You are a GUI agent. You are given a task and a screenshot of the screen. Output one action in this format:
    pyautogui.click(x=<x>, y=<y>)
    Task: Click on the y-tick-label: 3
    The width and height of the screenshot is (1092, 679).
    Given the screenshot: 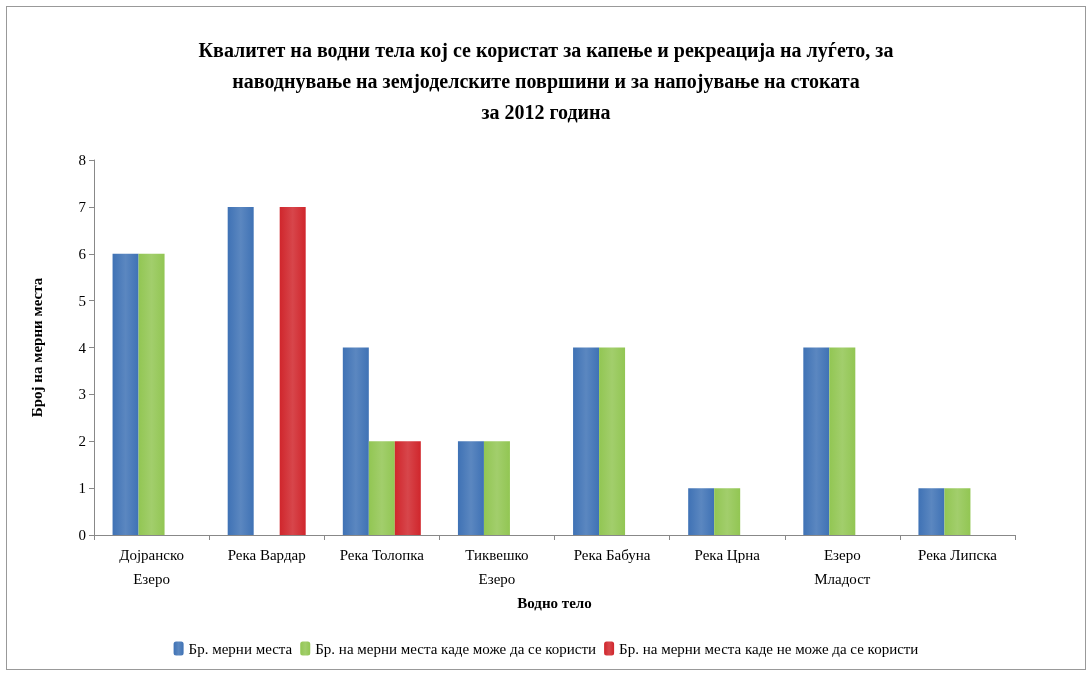 What is the action you would take?
    pyautogui.click(x=82, y=394)
    